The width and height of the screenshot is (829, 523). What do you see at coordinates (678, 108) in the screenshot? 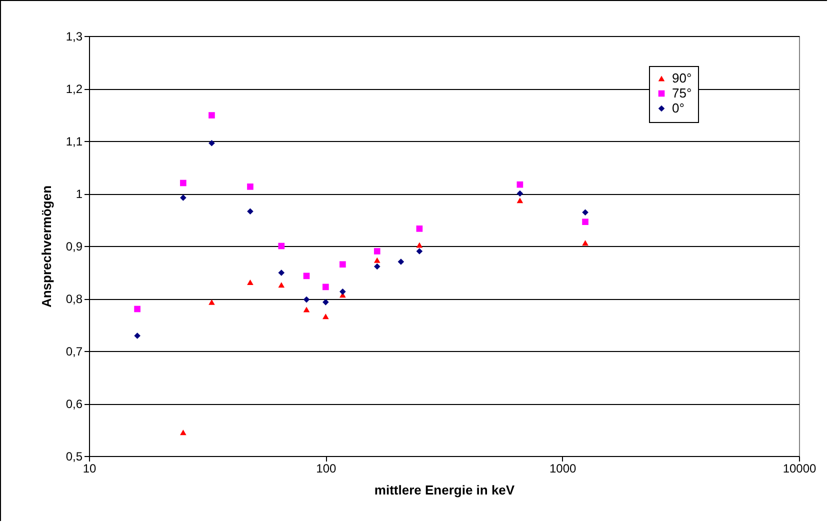
I see `legend-label: 0°` at bounding box center [678, 108].